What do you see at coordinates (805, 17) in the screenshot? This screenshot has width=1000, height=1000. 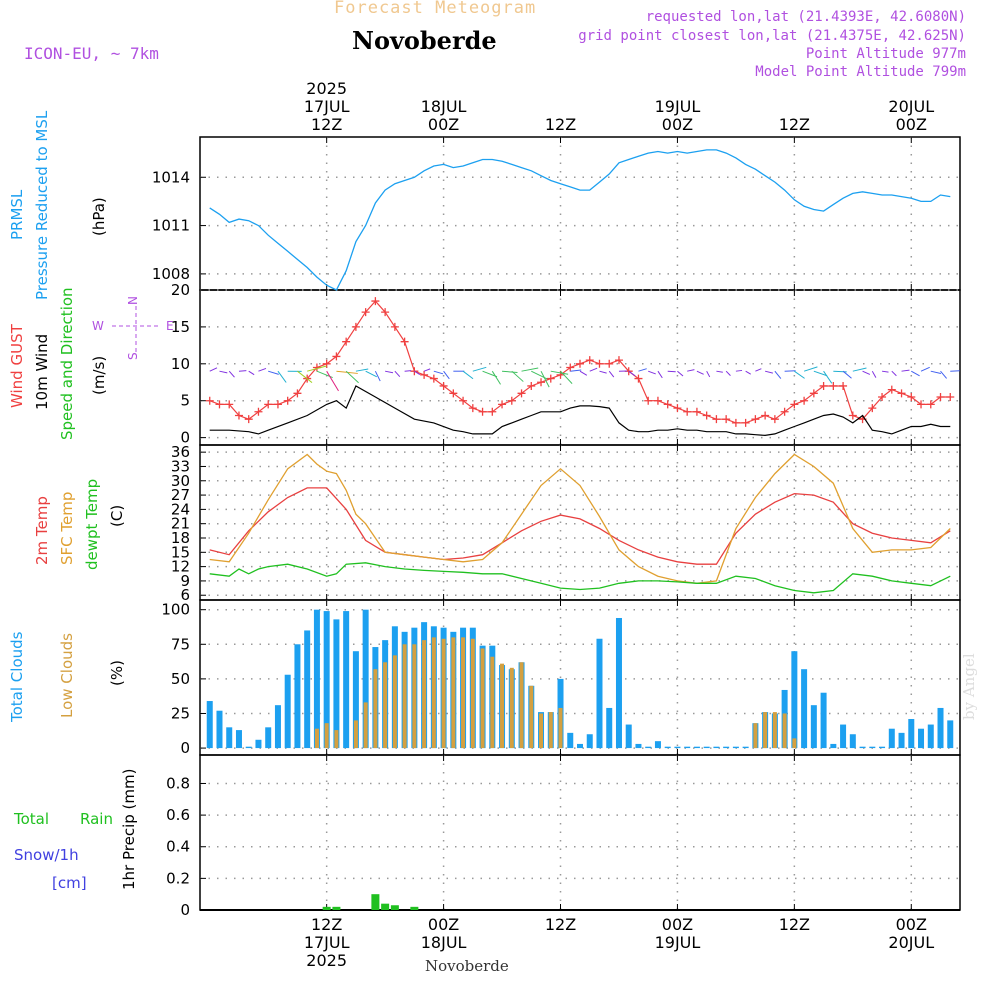 I see `requested-coordinates: requested lon,lat (21.4393E, 42.6080N)` at bounding box center [805, 17].